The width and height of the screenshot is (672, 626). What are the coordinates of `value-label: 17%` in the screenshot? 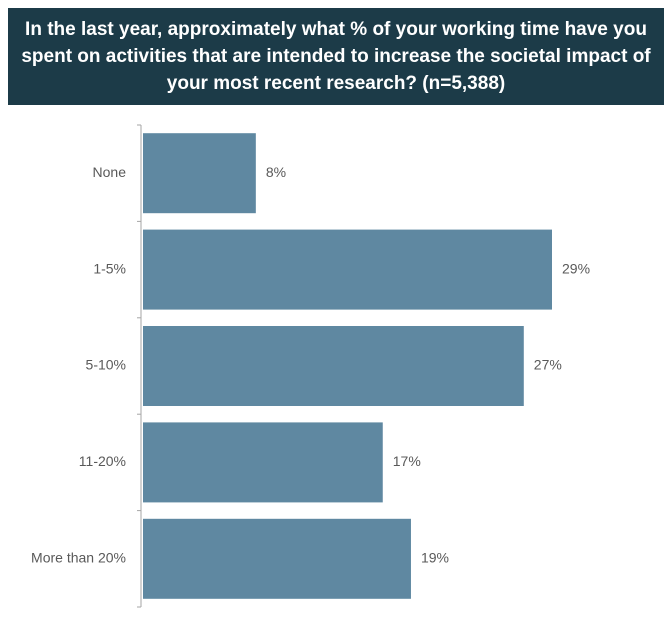 It's located at (407, 461).